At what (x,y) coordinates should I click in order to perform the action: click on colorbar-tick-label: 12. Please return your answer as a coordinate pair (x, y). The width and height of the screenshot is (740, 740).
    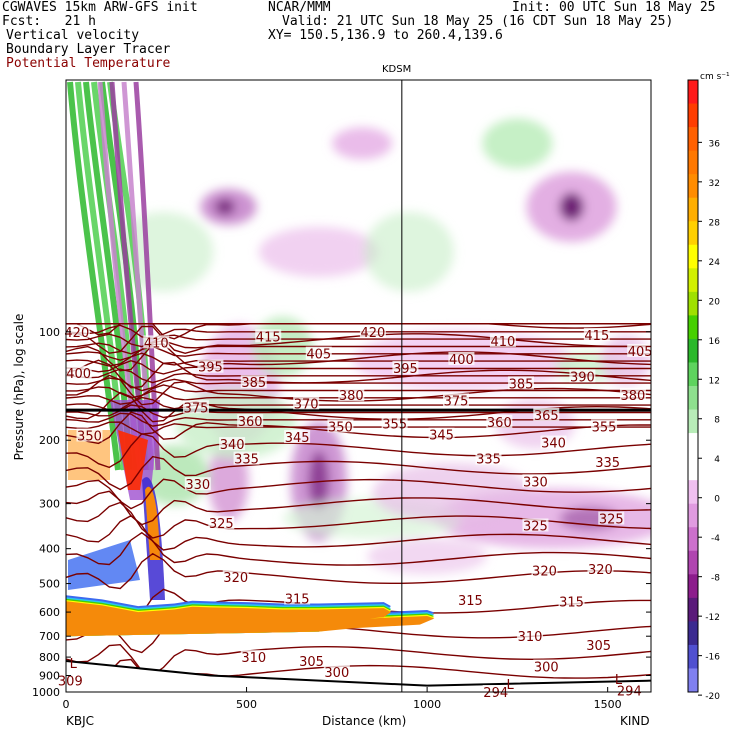
    Looking at the image, I should click on (714, 381).